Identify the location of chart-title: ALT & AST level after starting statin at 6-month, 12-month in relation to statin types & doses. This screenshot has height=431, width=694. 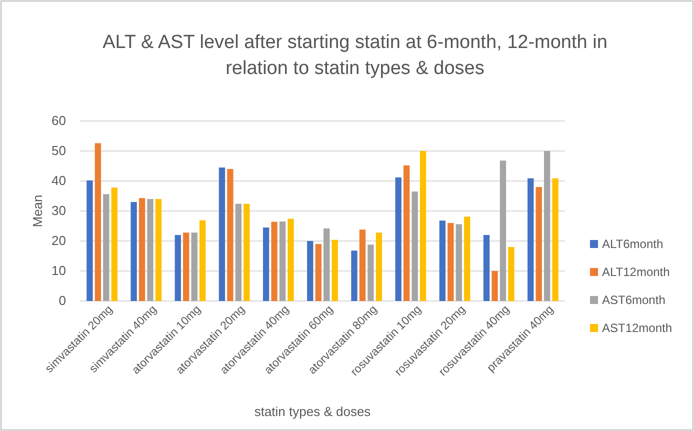
(355, 55).